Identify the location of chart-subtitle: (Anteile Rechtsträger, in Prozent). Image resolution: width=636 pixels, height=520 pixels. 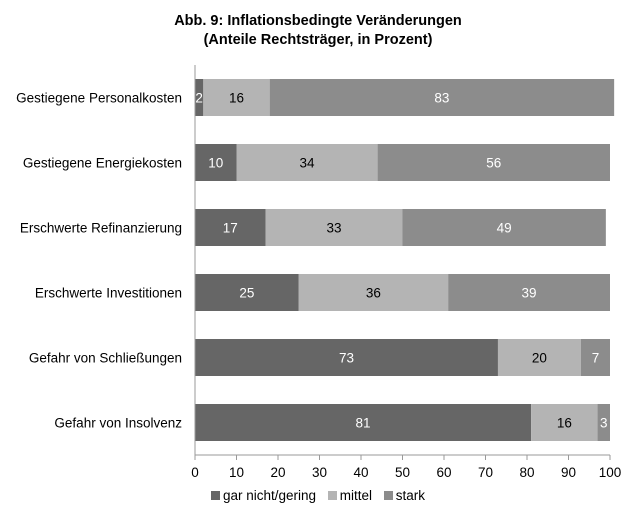
(318, 40).